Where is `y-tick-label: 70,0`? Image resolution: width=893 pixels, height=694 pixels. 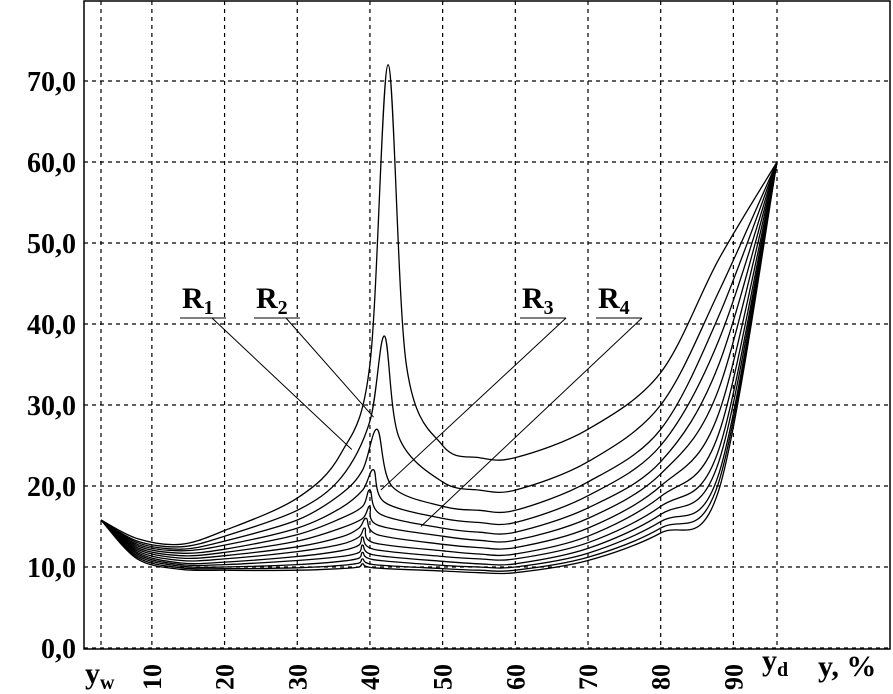 y-tick-label: 70,0 is located at coordinates (51, 82).